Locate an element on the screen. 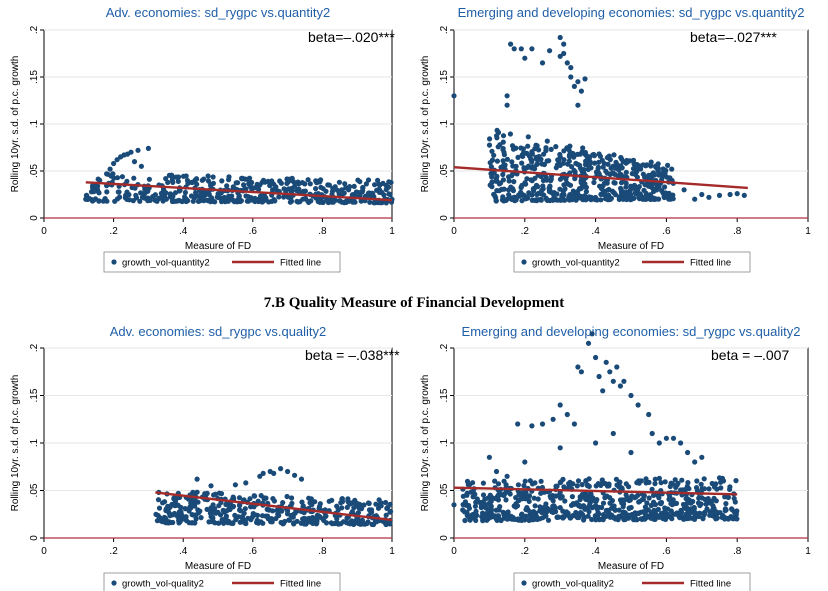 The width and height of the screenshot is (828, 591). x-tick-label: .2 is located at coordinates (525, 231).